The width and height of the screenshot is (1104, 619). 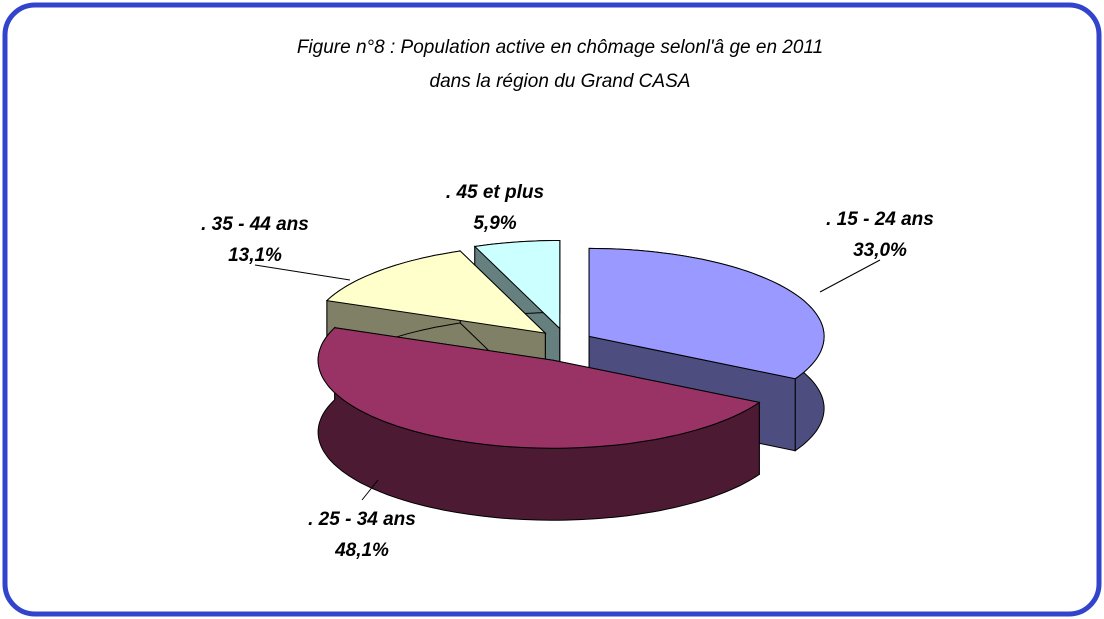 I want to click on value-label: 5,9%, so click(x=494, y=223).